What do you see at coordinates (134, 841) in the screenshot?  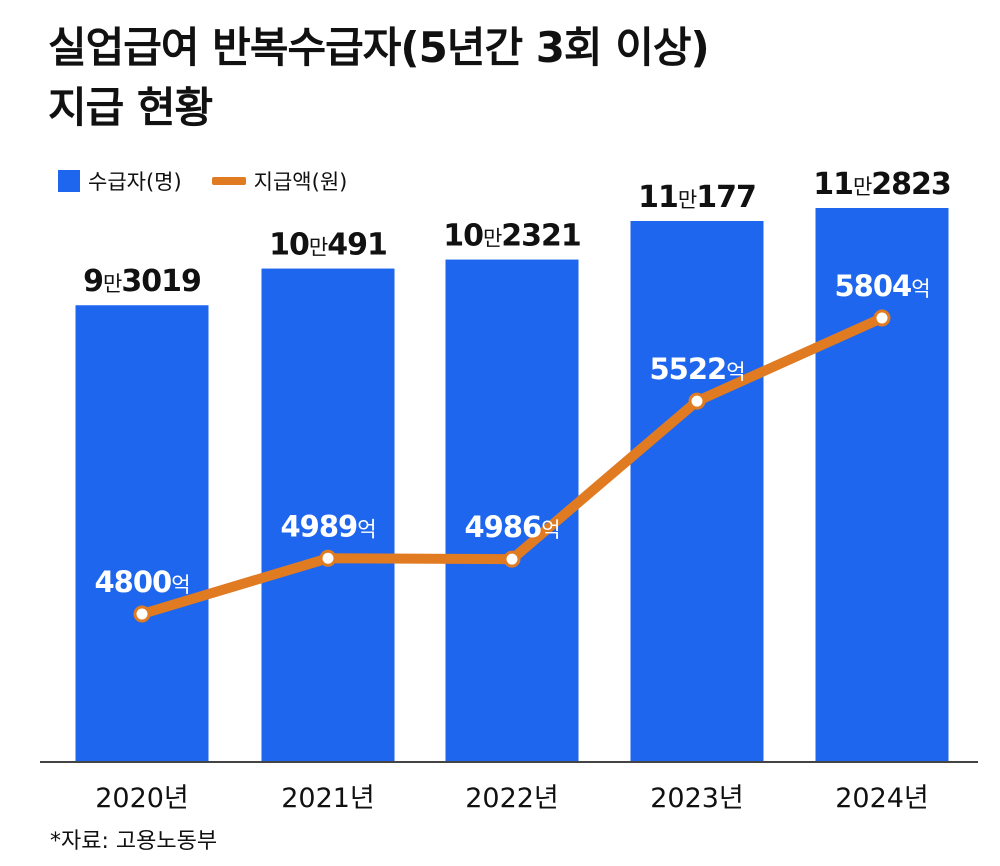 I see `source-note: *자료: 고용노동부` at bounding box center [134, 841].